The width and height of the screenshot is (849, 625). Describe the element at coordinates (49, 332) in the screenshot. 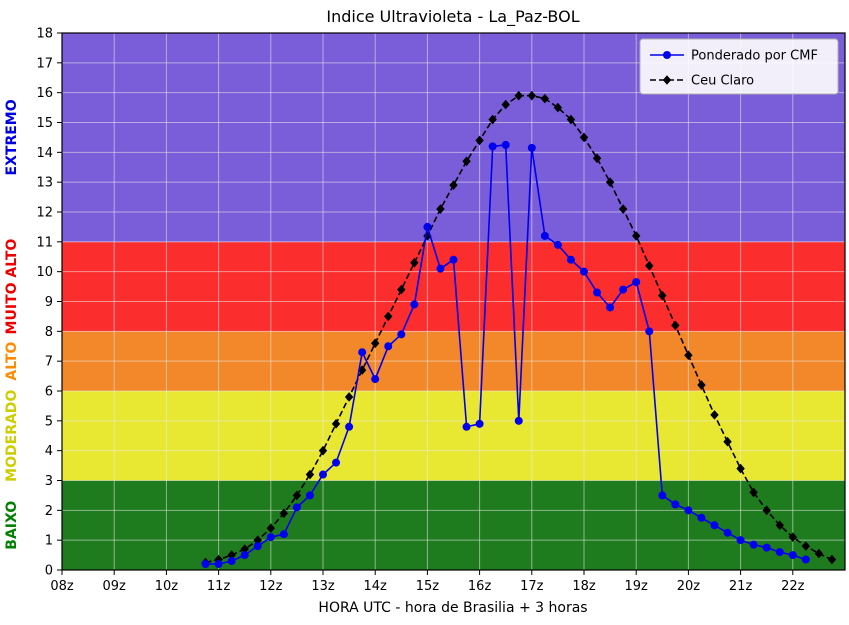

I see `y-tick-label: 8` at that location.